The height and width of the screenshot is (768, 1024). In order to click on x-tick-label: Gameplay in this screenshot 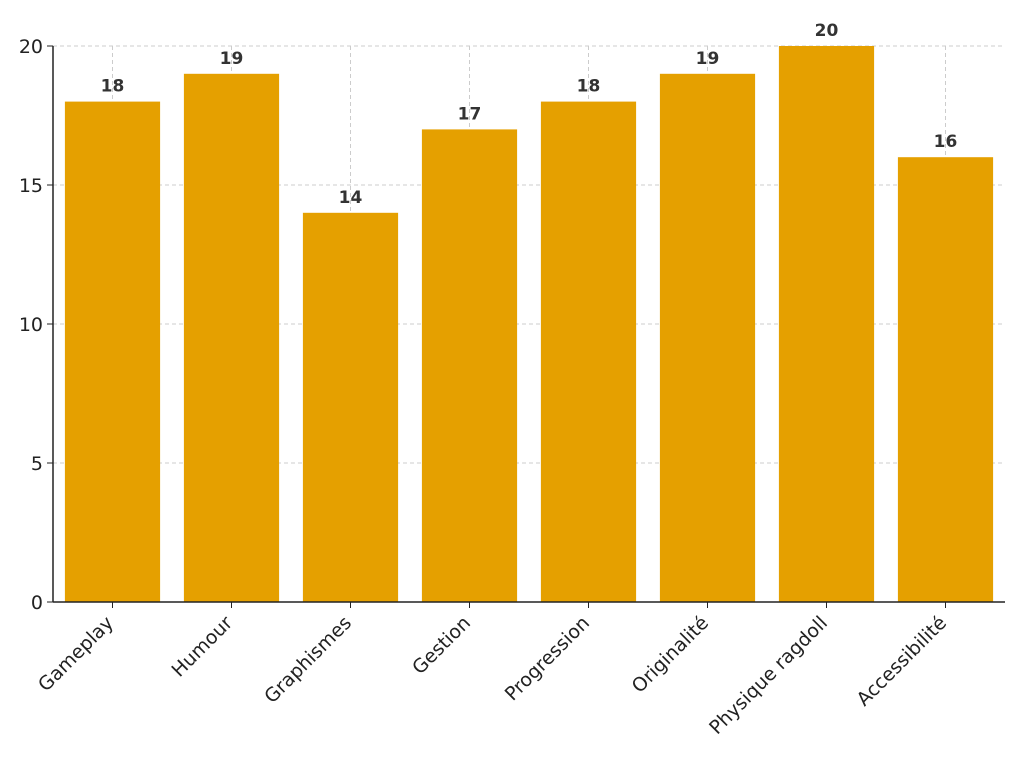, I will do `click(76, 654)`.